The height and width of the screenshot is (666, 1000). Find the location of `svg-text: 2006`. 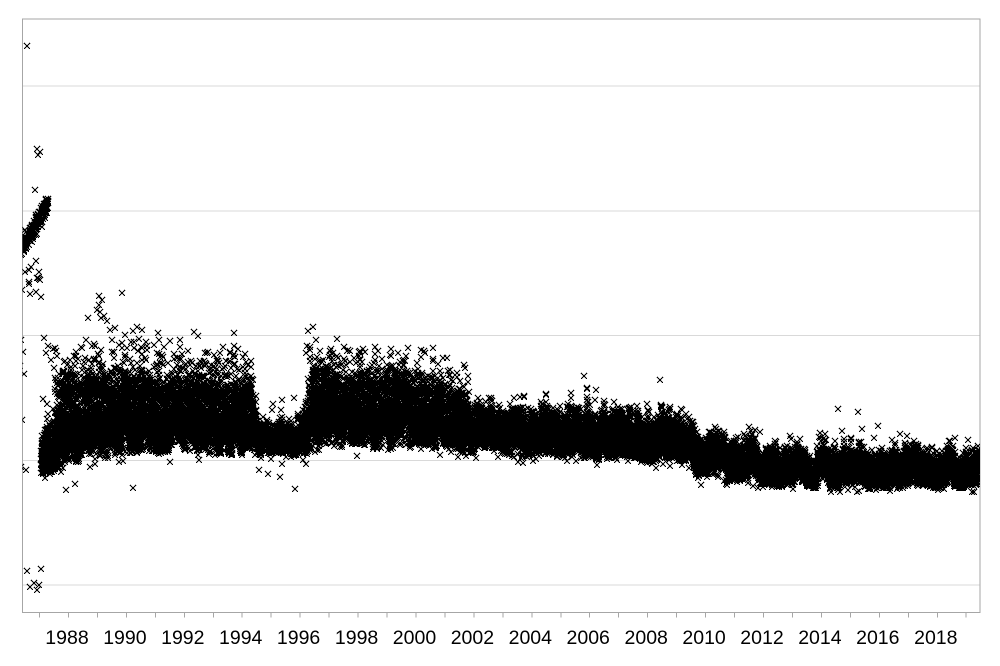

svg-text: 2006 is located at coordinates (588, 638).